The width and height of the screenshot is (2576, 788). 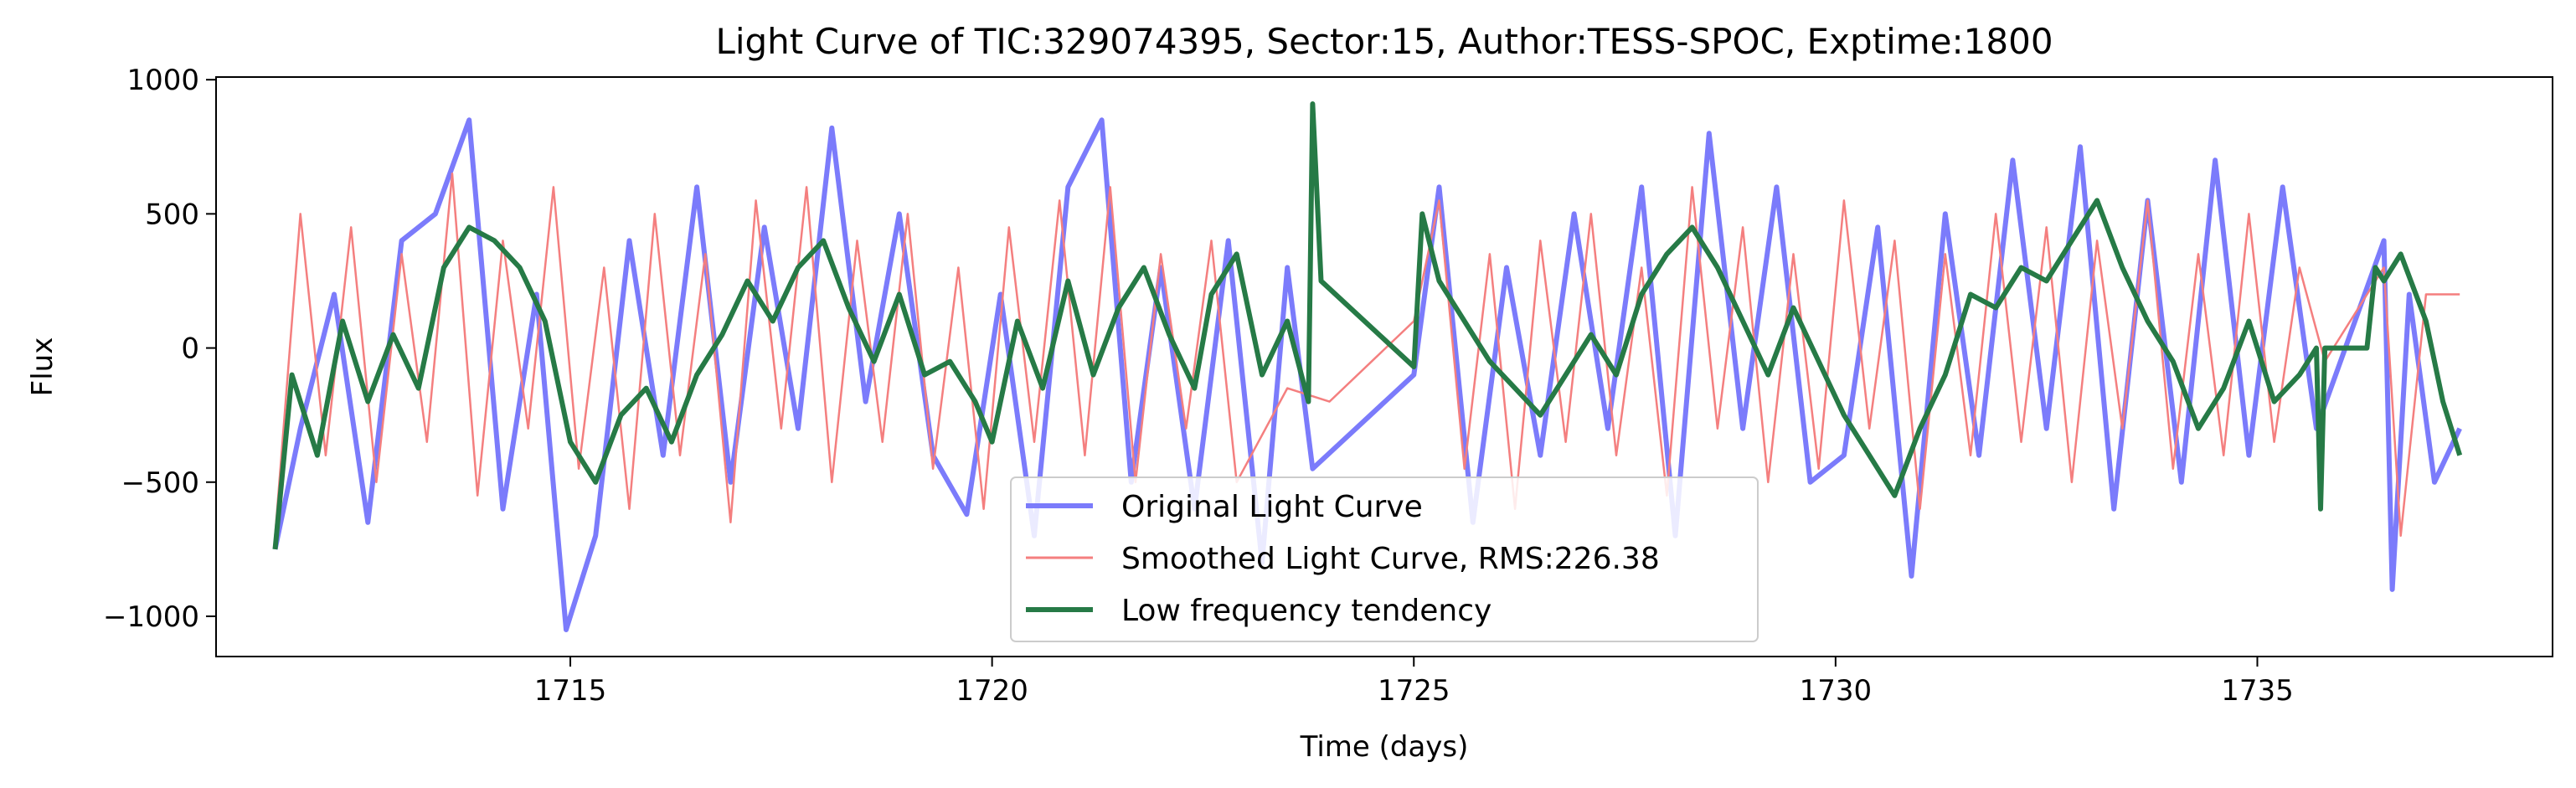 I want to click on y-tick-label: 1000, so click(x=162, y=80).